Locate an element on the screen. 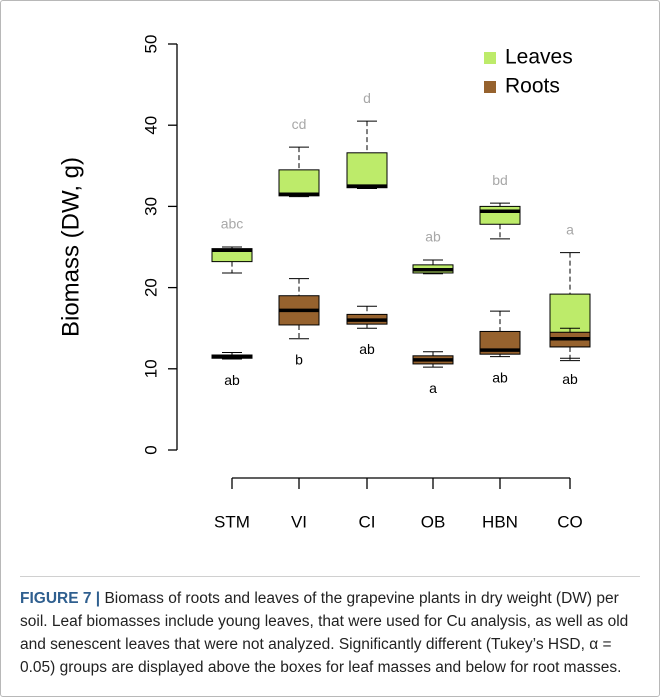  y-tick-label: 20 is located at coordinates (150, 287).